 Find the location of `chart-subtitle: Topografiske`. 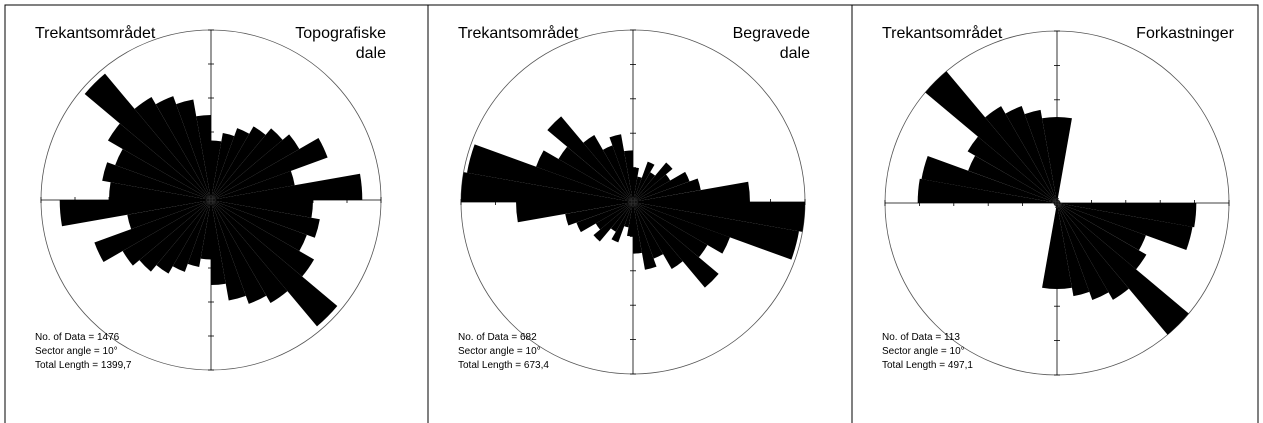

chart-subtitle: Topografiske is located at coordinates (340, 33).